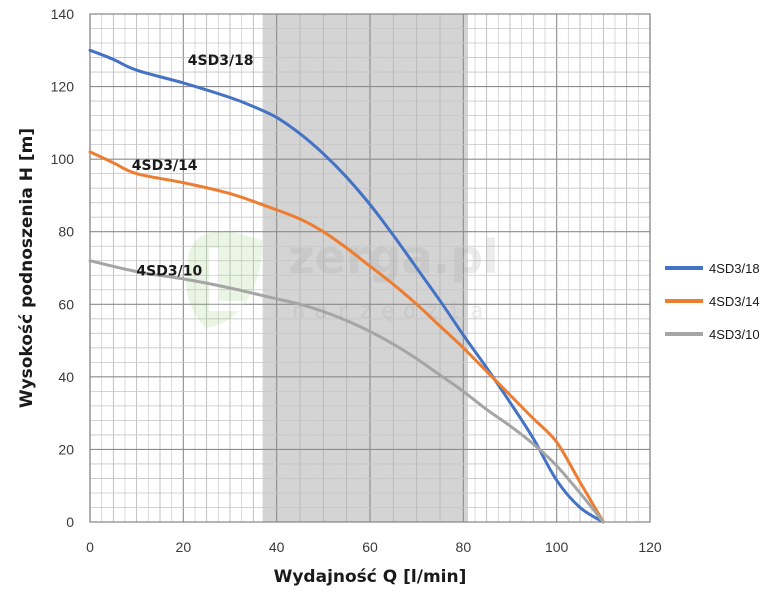  What do you see at coordinates (734, 334) in the screenshot?
I see `legend-label: 4SD3/10` at bounding box center [734, 334].